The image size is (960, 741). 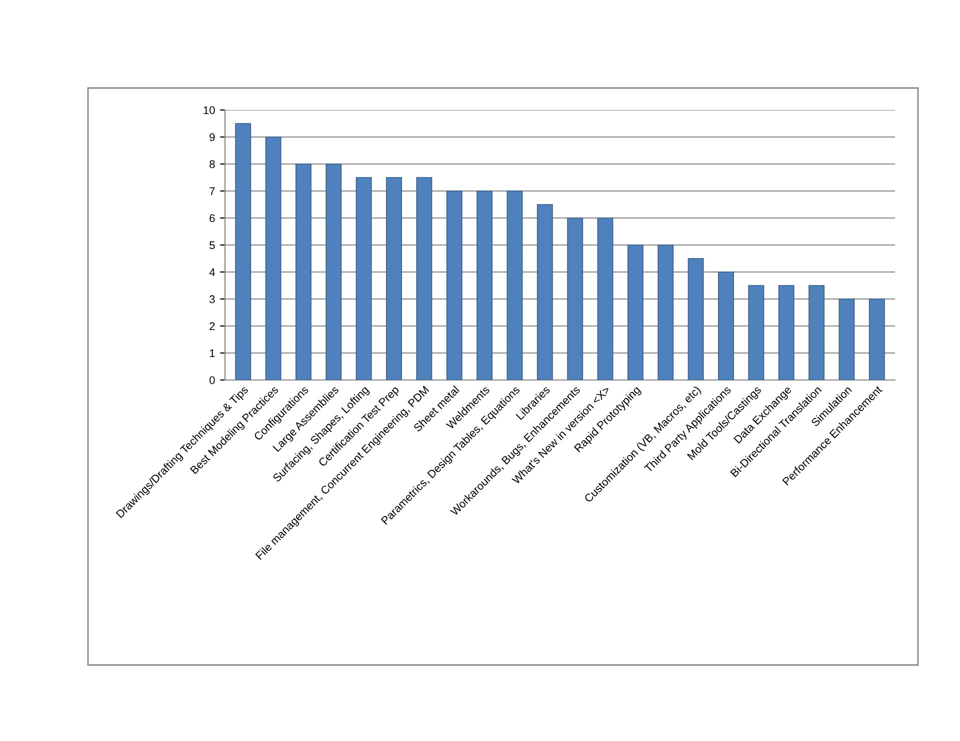 I want to click on y-tick-label: 2, so click(x=212, y=326).